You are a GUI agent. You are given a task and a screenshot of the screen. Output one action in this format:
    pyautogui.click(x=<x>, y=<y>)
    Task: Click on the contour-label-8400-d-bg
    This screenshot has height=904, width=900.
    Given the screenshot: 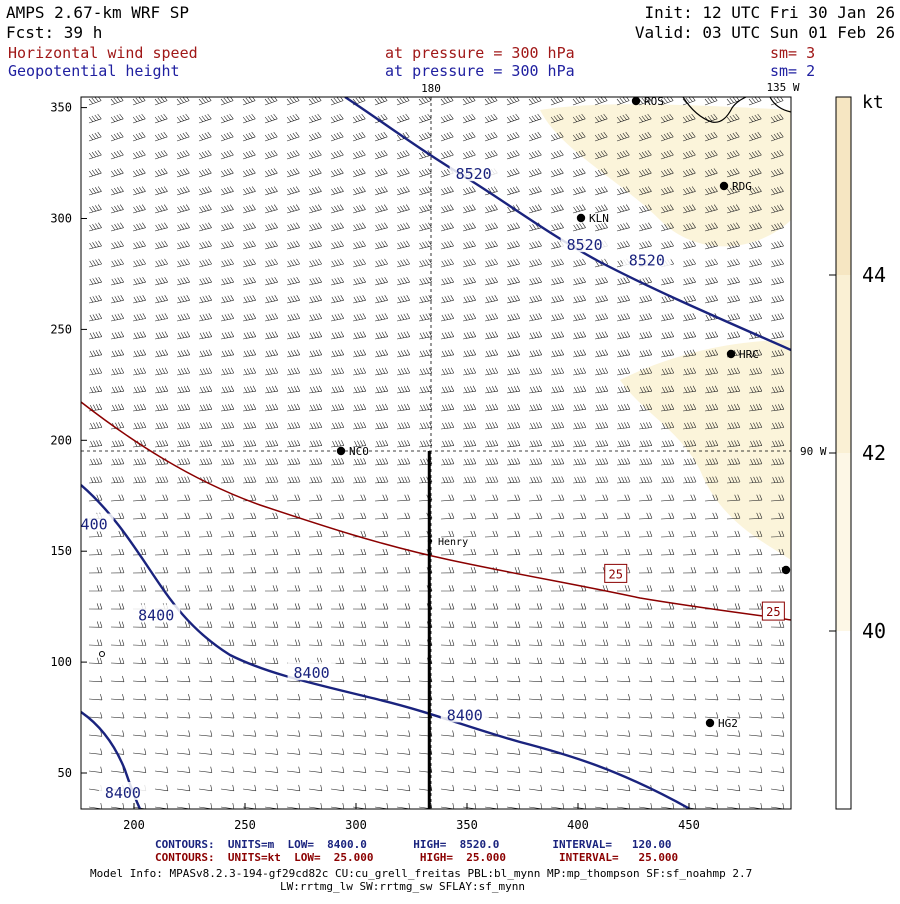 What is the action you would take?
    pyautogui.click(x=464, y=713)
    